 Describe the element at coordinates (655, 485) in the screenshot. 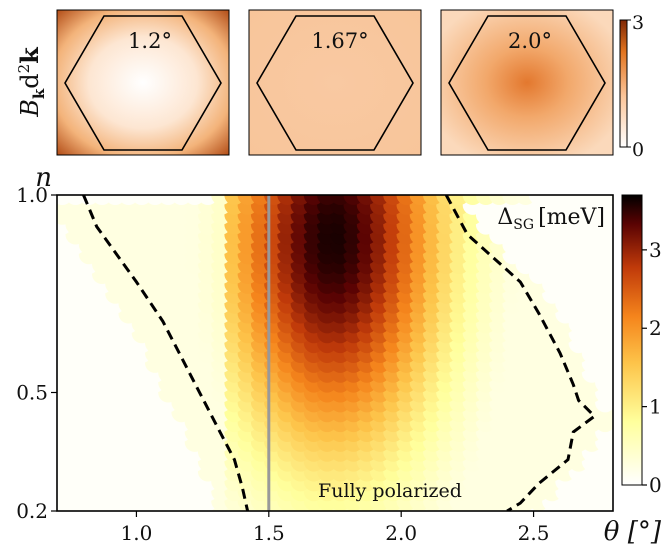

I see `colorbar-tick-label: 0` at that location.